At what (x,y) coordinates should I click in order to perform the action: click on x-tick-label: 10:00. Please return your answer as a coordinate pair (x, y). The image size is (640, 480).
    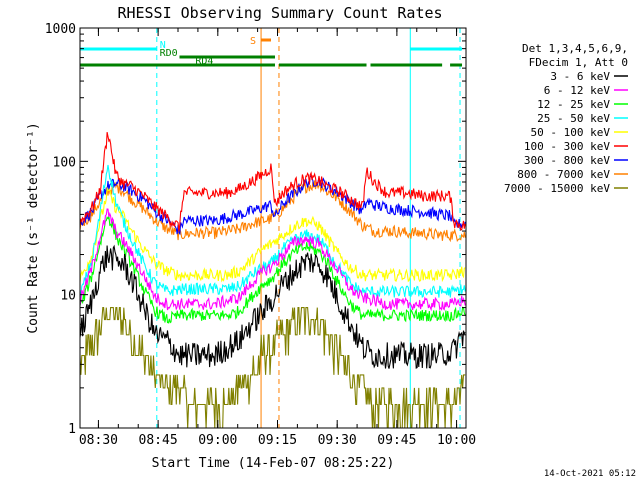
    Looking at the image, I should click on (456, 440).